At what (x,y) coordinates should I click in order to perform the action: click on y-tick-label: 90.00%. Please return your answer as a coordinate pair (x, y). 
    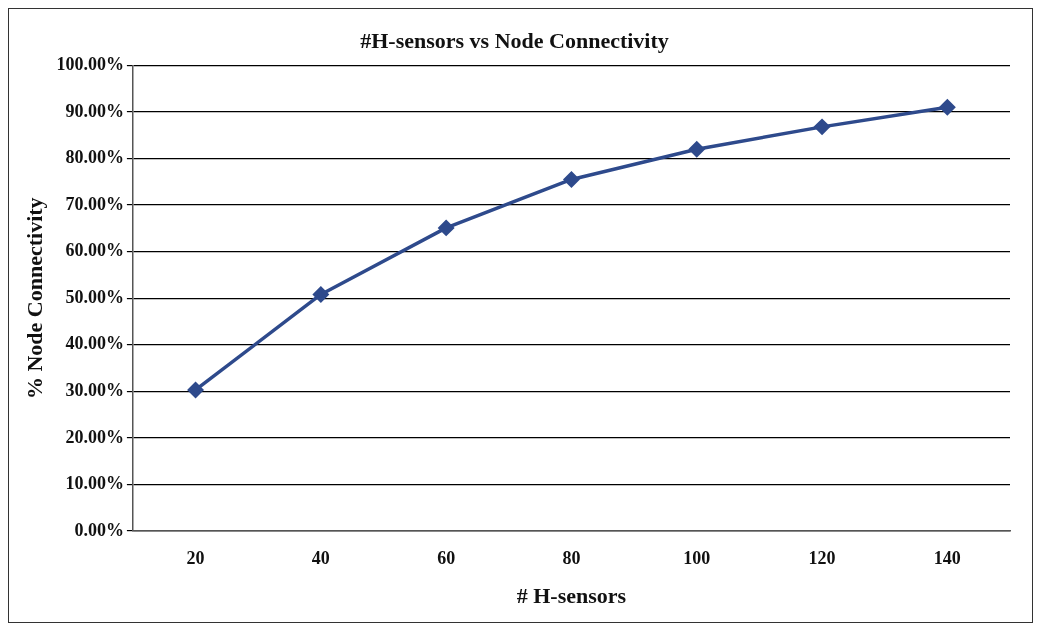
    Looking at the image, I should click on (94, 110).